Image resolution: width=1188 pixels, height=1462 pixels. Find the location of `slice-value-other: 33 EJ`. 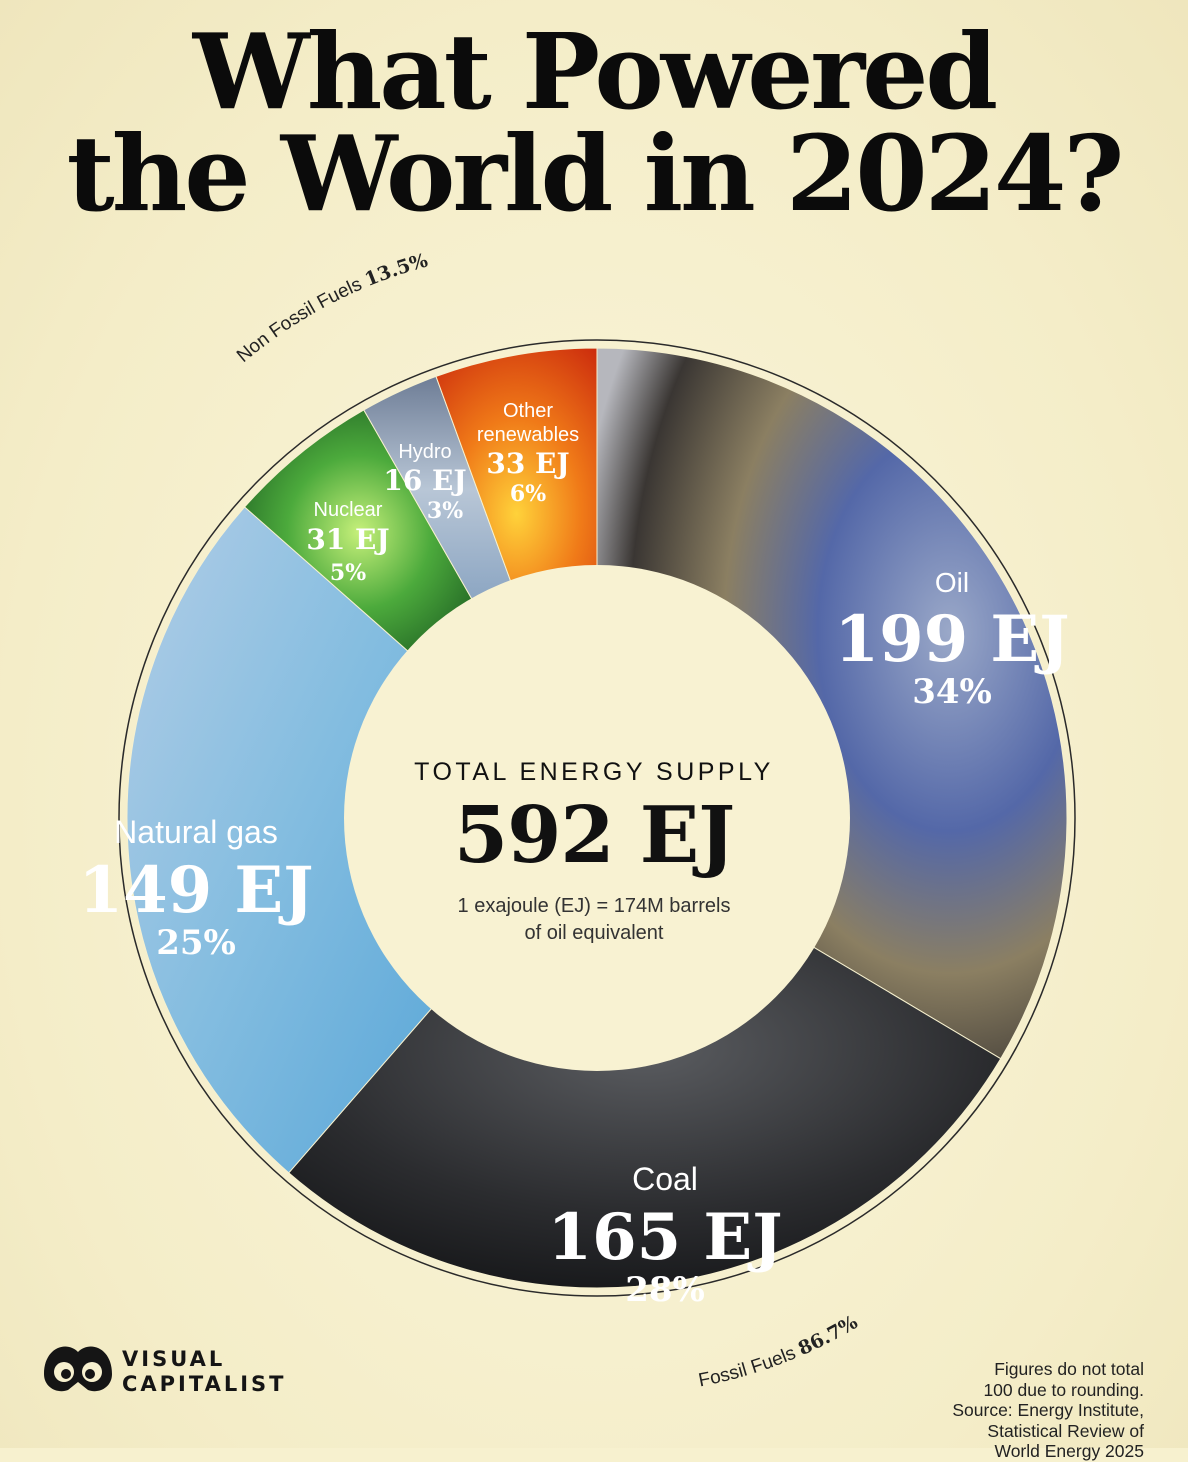

slice-value-other: 33 EJ is located at coordinates (527, 463).